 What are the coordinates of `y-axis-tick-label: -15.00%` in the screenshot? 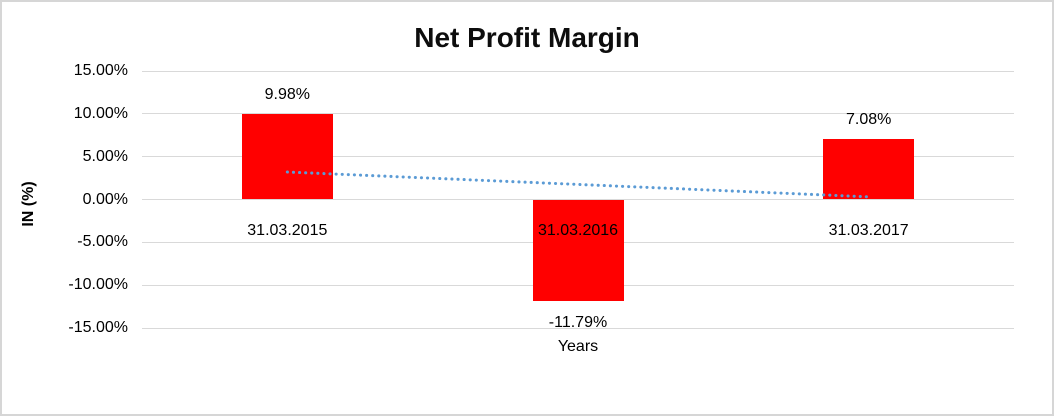 It's located at (98, 327).